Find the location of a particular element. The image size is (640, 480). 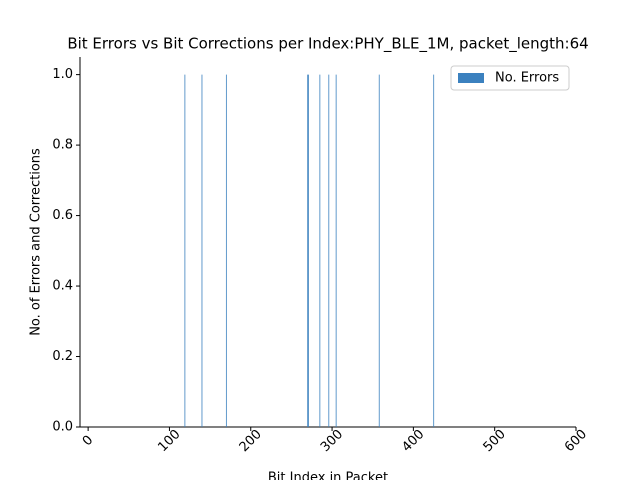

y-tick-label: 0.4 is located at coordinates (62, 286).